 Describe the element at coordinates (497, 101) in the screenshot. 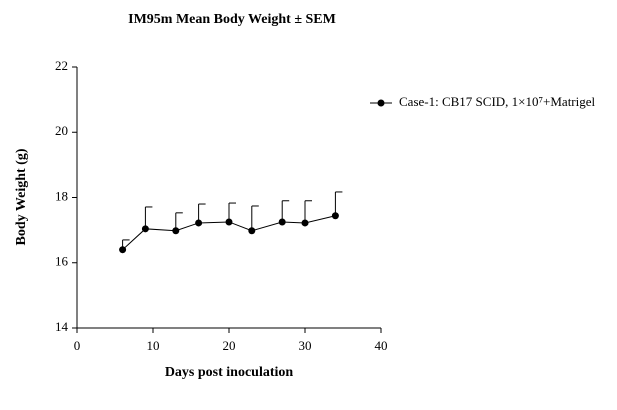

I see `legend-label: Case-1: CB17 SCID, 1×10⁷+Matrigel` at that location.